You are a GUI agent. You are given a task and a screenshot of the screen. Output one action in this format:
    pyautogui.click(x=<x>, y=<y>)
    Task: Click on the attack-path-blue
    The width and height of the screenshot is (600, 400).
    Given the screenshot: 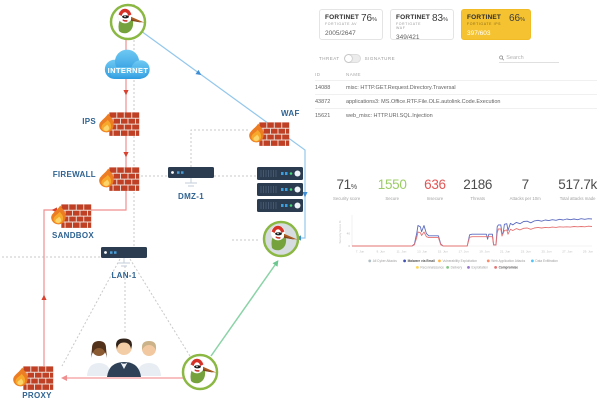 What is the action you would take?
    pyautogui.click(x=224, y=135)
    